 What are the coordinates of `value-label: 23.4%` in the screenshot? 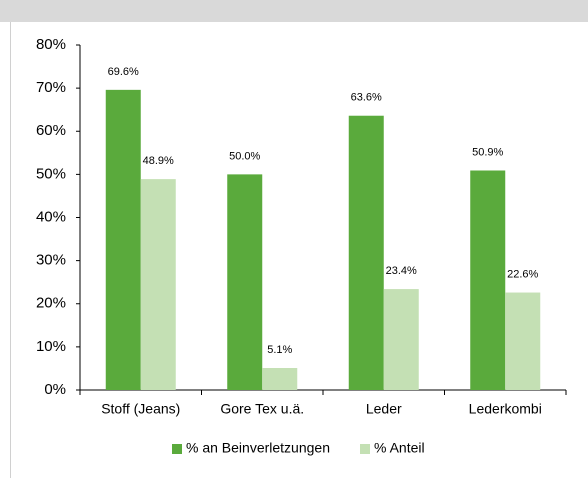 It's located at (401, 271).